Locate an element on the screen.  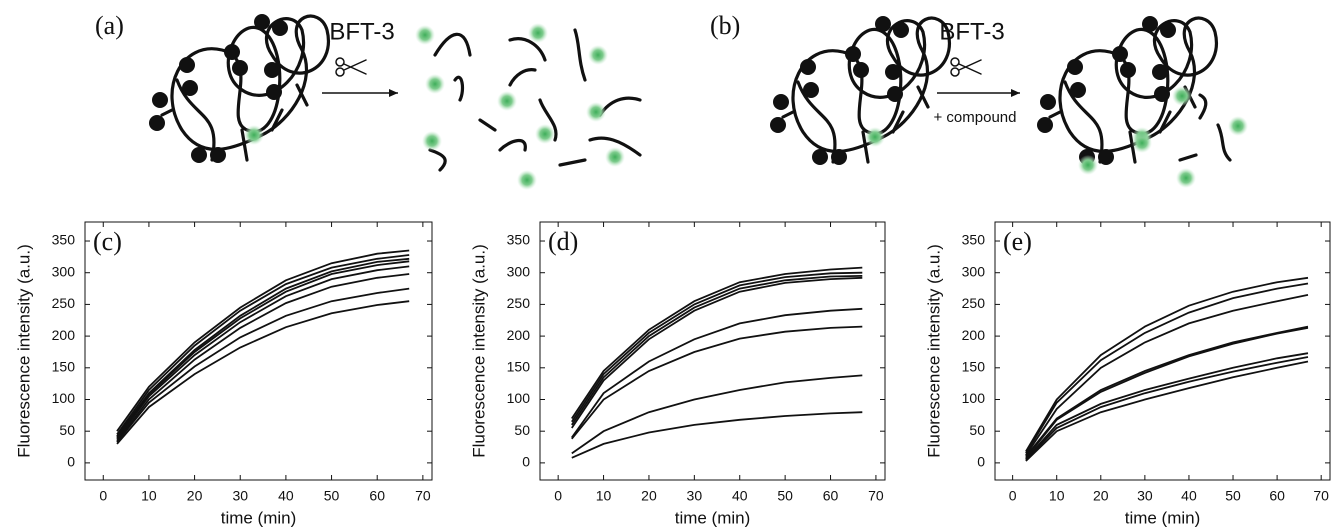
panel-label: (e) is located at coordinates (1017, 241).